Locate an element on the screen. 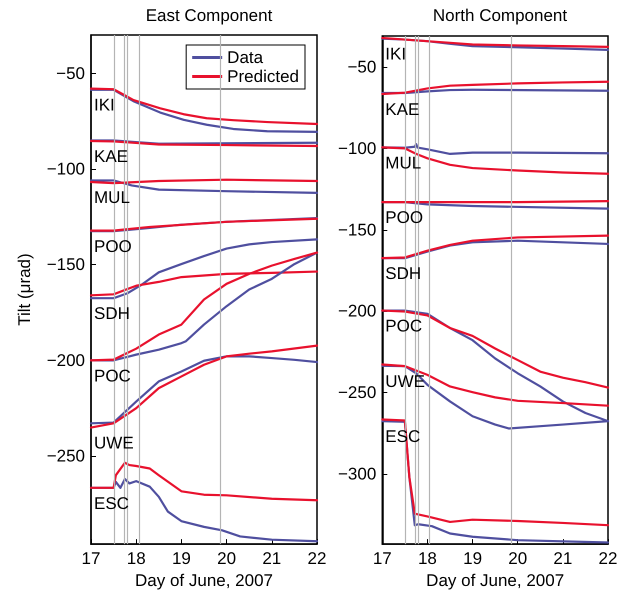 The height and width of the screenshot is (594, 631). y-tick-label: −300 is located at coordinates (357, 474).